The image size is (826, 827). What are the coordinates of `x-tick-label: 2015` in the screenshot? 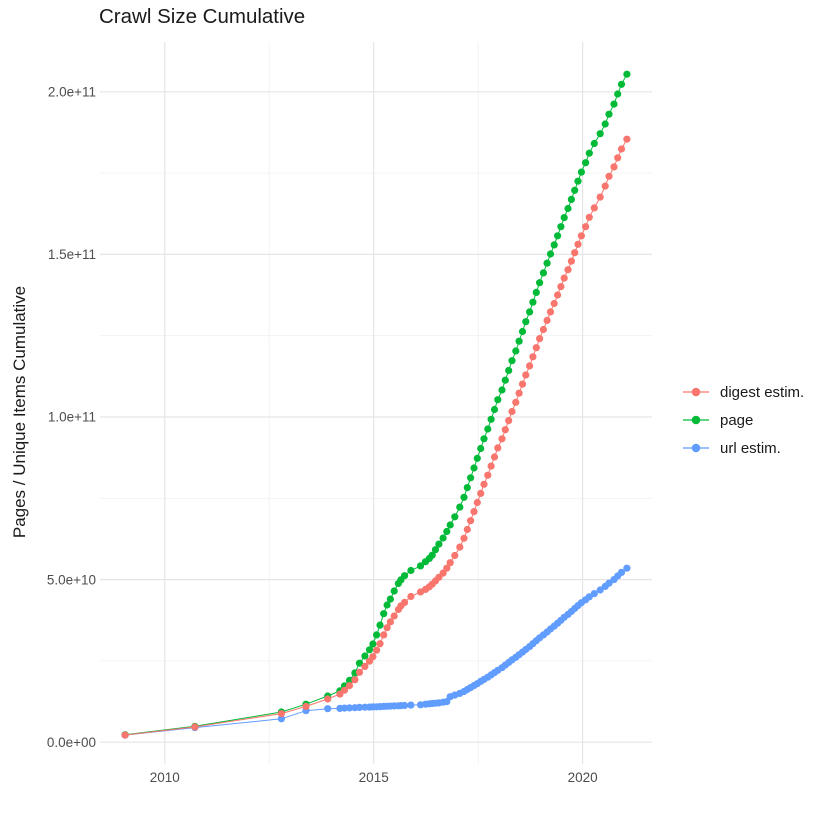 It's located at (374, 777).